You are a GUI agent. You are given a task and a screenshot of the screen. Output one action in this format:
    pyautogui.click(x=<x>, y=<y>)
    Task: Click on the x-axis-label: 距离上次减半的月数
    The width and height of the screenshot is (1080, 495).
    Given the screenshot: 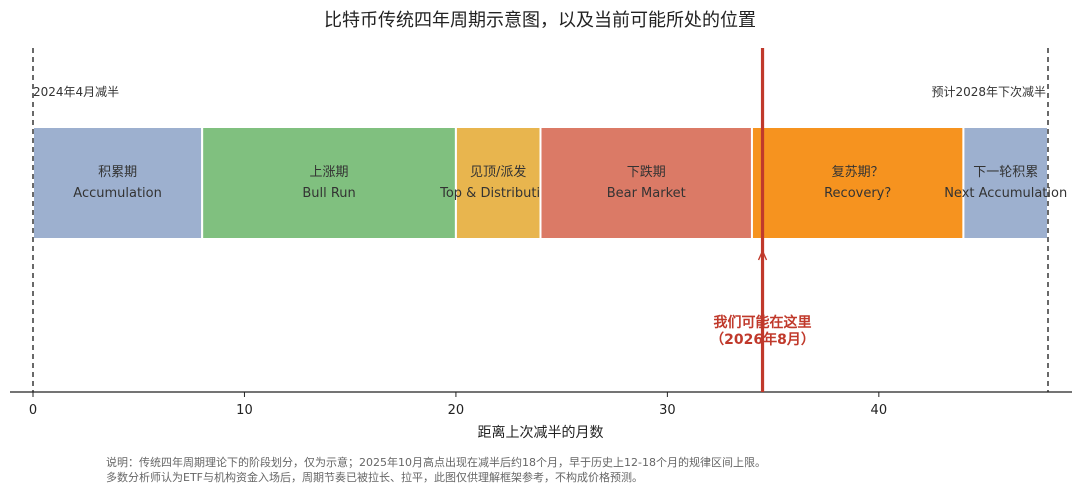 What is the action you would take?
    pyautogui.click(x=541, y=432)
    